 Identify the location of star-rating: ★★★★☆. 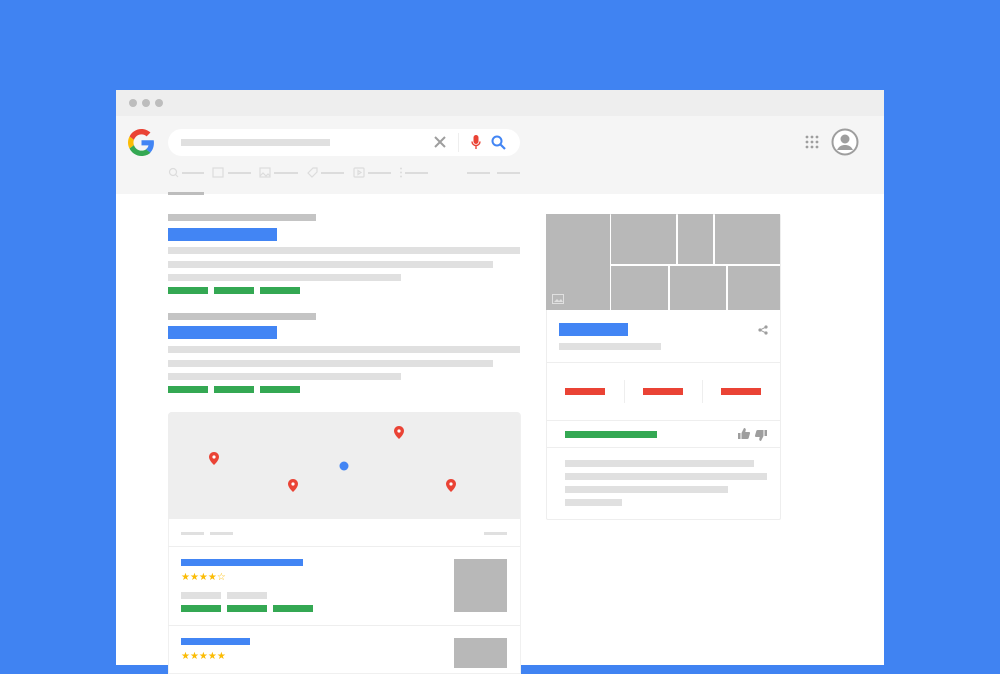
(203, 578).